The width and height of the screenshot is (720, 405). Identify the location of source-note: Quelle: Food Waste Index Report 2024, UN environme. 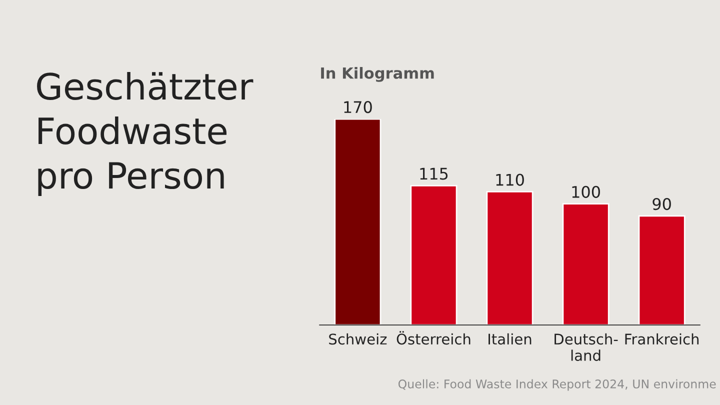
(557, 385).